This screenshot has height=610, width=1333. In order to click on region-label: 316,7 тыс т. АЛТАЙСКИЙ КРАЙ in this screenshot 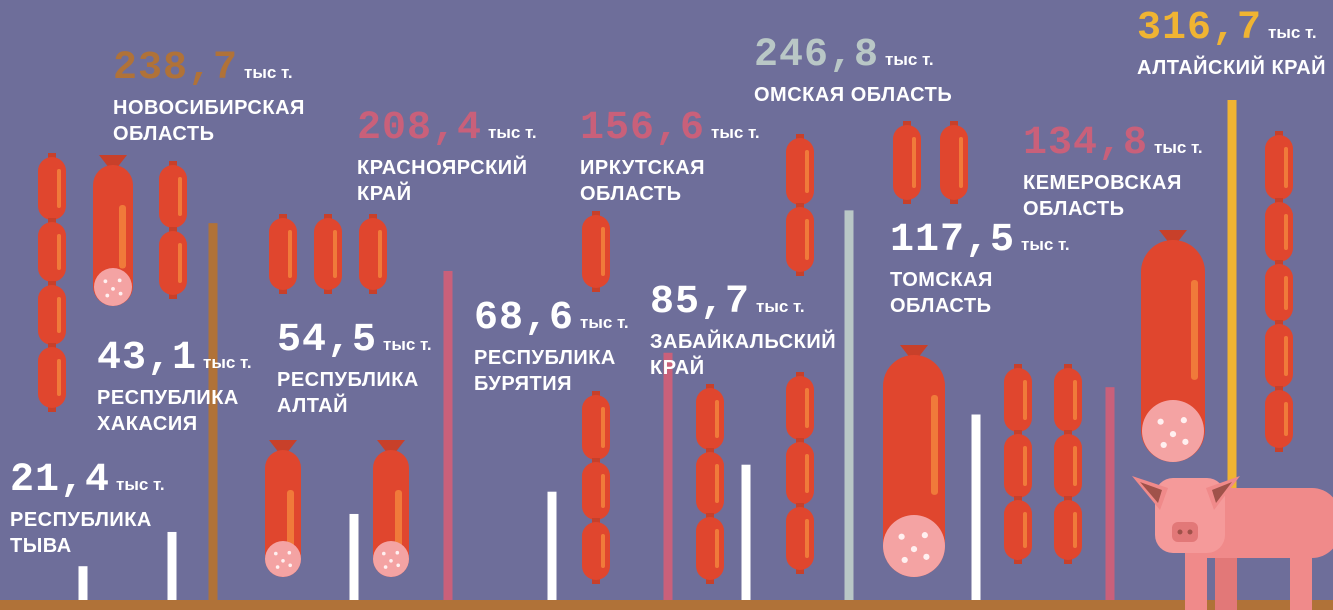, I will do `click(1235, 43)`.